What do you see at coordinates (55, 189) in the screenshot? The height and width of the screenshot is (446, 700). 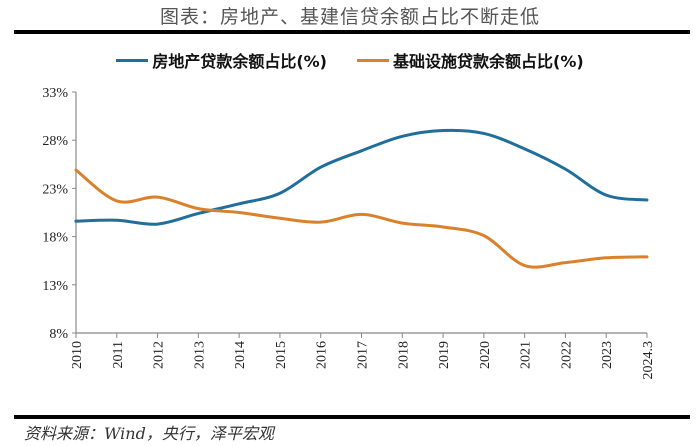 I see `y-tick-label: 23%` at bounding box center [55, 189].